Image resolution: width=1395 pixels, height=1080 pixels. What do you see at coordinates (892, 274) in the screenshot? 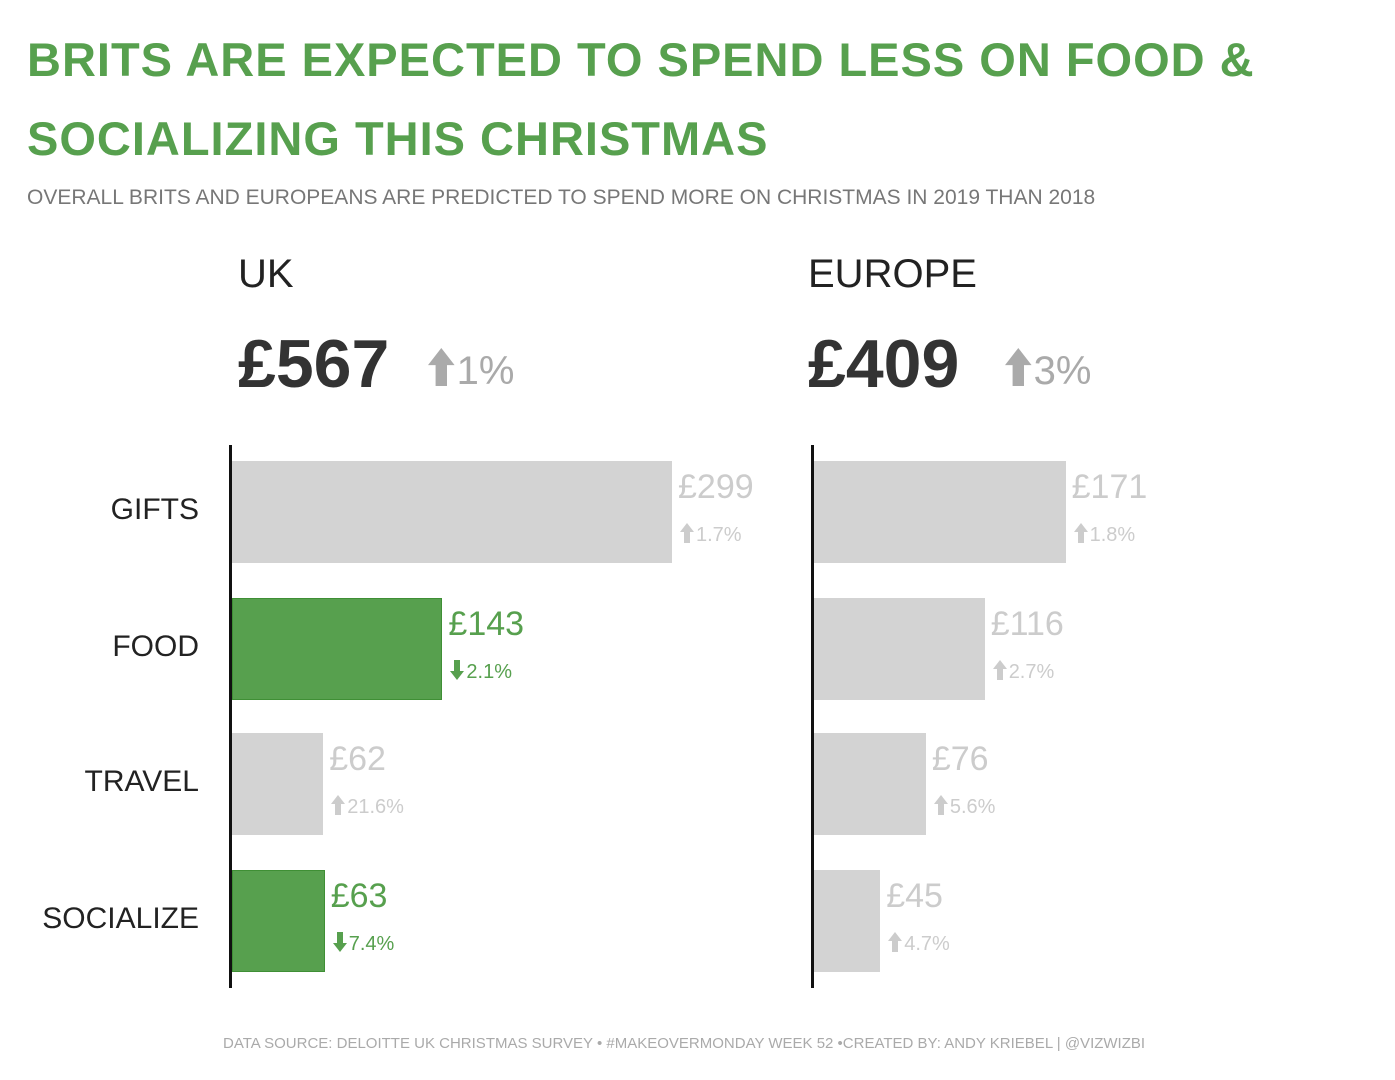
I see `panel-title-europe: EUROPE` at bounding box center [892, 274].